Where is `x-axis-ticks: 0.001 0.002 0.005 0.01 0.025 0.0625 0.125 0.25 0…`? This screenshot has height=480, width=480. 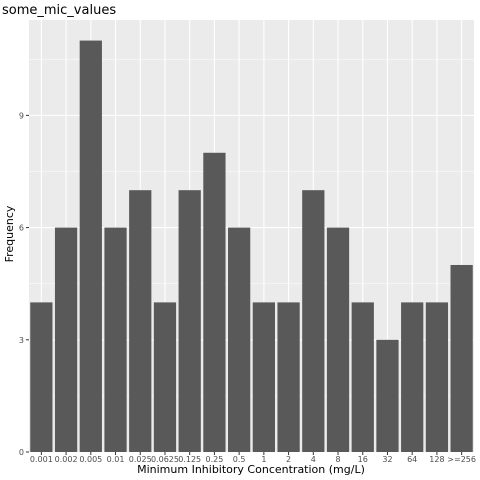
x-axis-ticks: 0.001 0.002 0.005 0.01 0.025 0.0625 0.125 0.25 0… is located at coordinates (253, 458).